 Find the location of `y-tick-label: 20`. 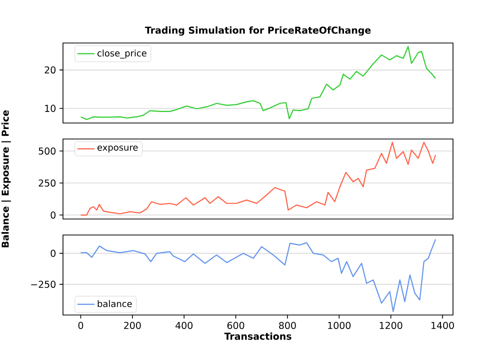

y-tick-label: 20 is located at coordinates (50, 70).